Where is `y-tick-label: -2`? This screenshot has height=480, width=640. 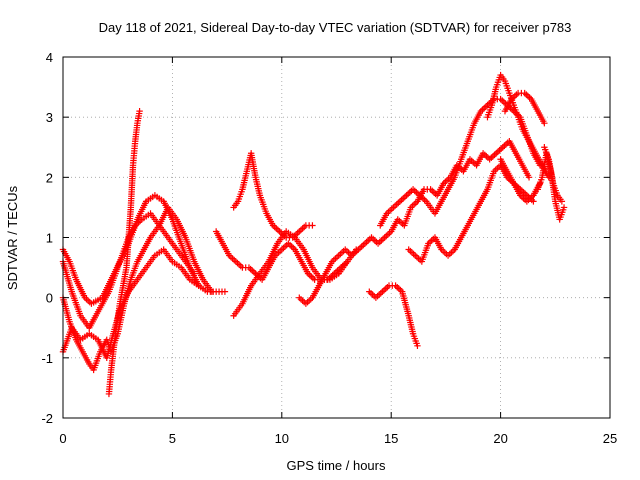 y-tick-label: -2 is located at coordinates (47, 418).